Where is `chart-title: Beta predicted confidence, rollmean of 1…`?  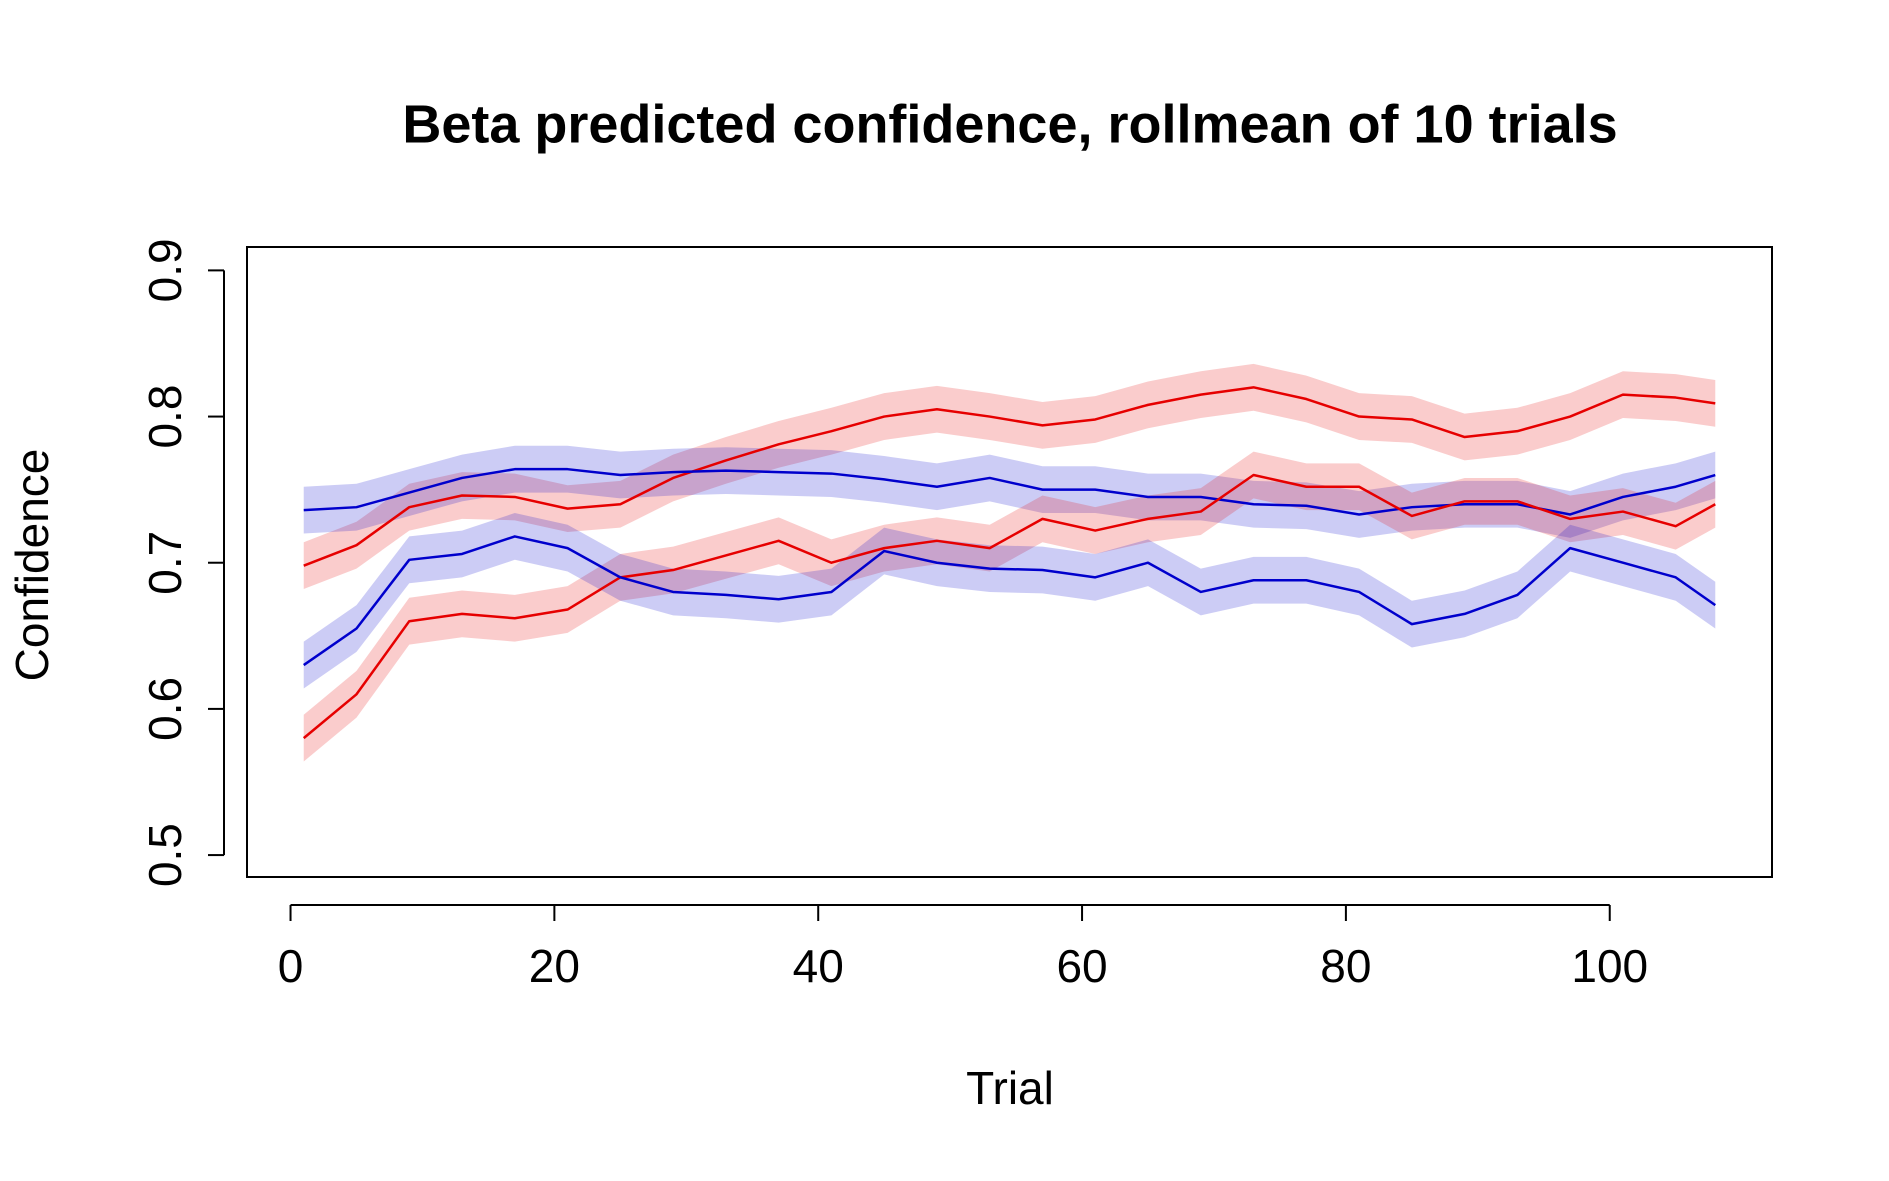 chart-title: Beta predicted confidence, rollmean of 1… is located at coordinates (1009, 124).